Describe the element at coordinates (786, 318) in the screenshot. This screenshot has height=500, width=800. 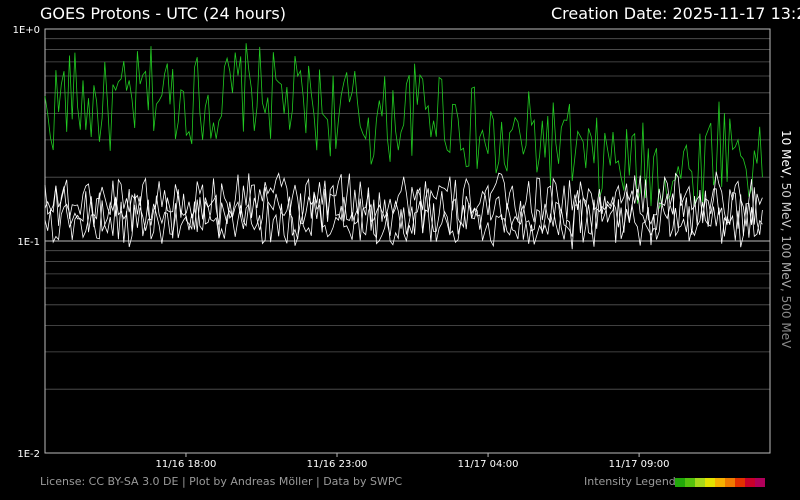
I see `legend-entry: , 500 MeV` at that location.